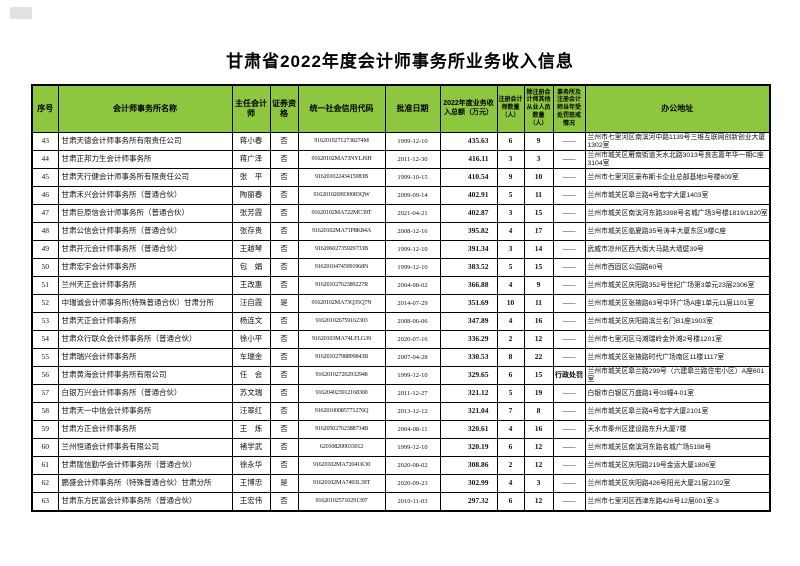 The height and width of the screenshot is (566, 800). What do you see at coordinates (412, 501) in the screenshot?
I see `cell-date: 2010-11-03` at bounding box center [412, 501].